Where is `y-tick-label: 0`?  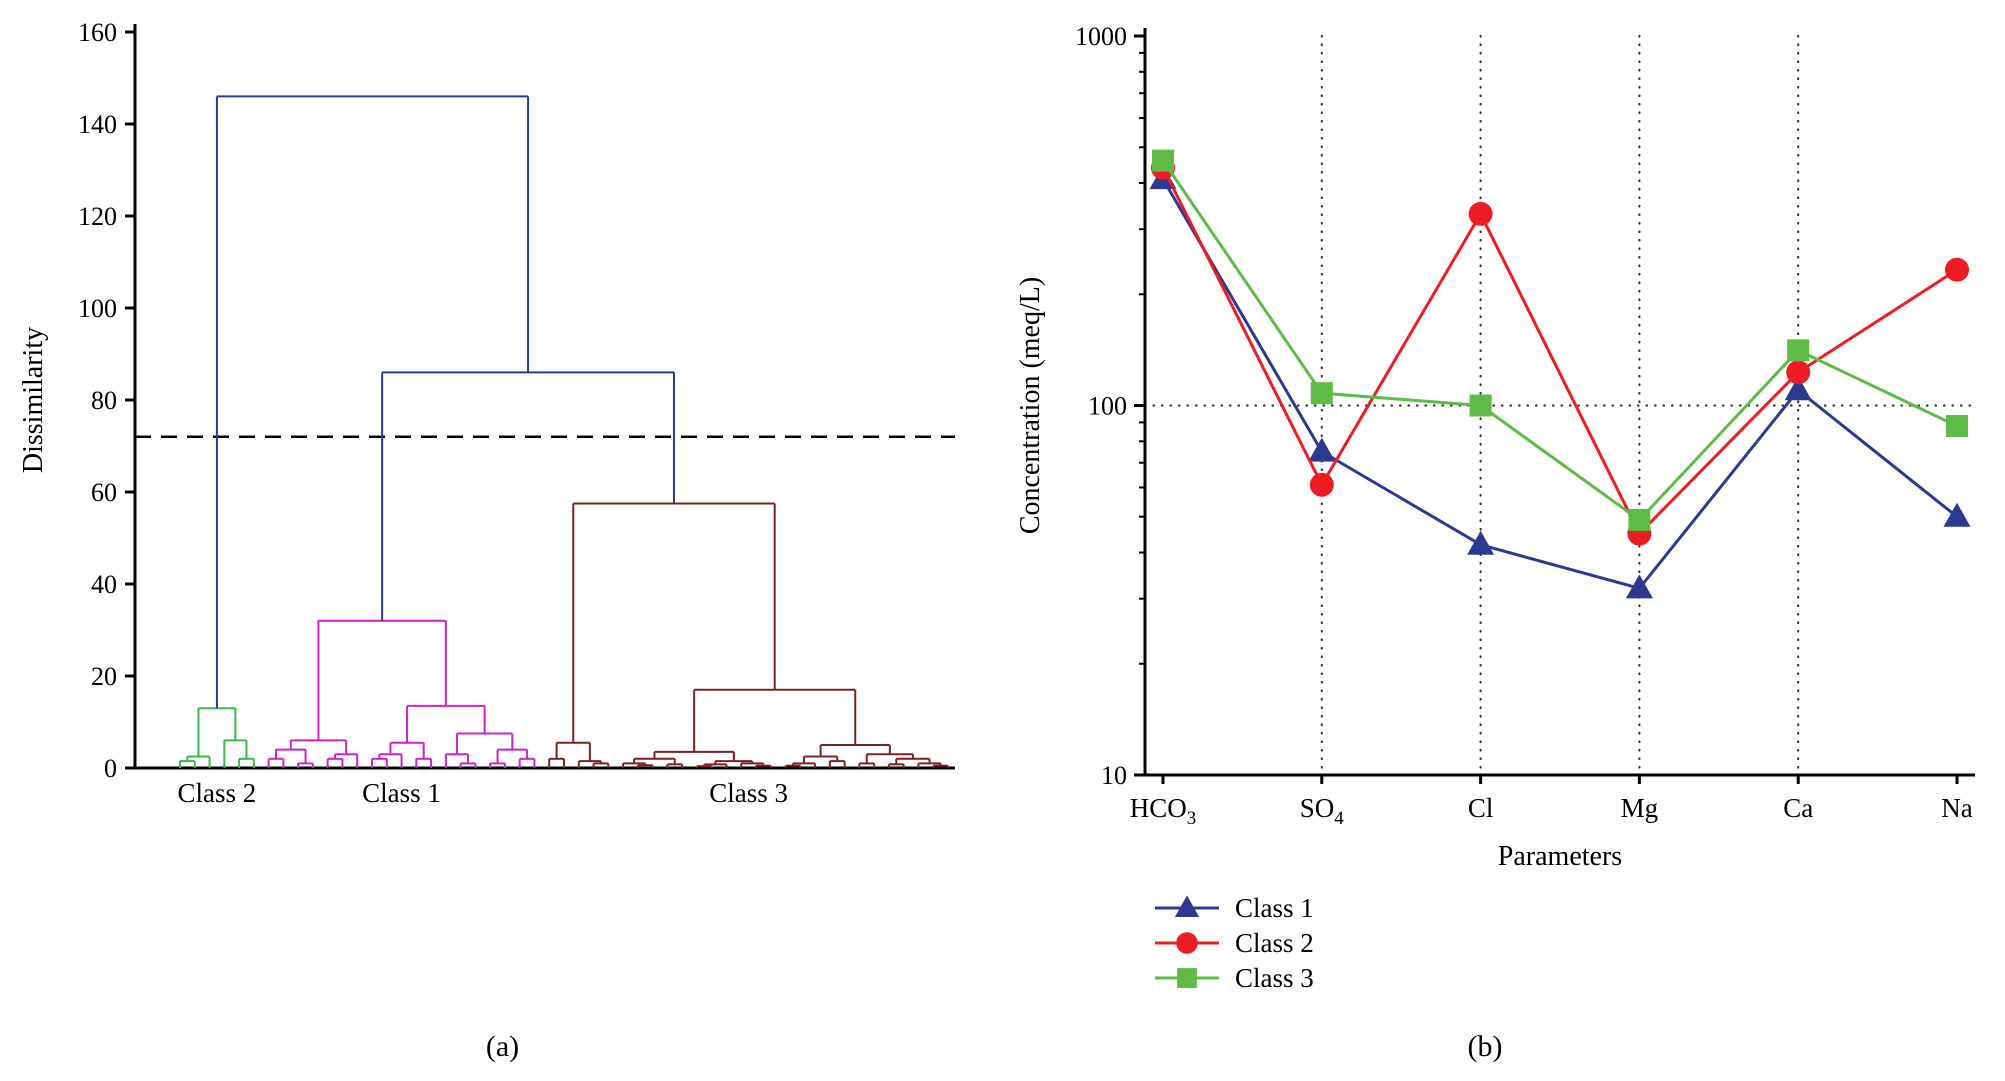
y-tick-label: 0 is located at coordinates (110, 768).